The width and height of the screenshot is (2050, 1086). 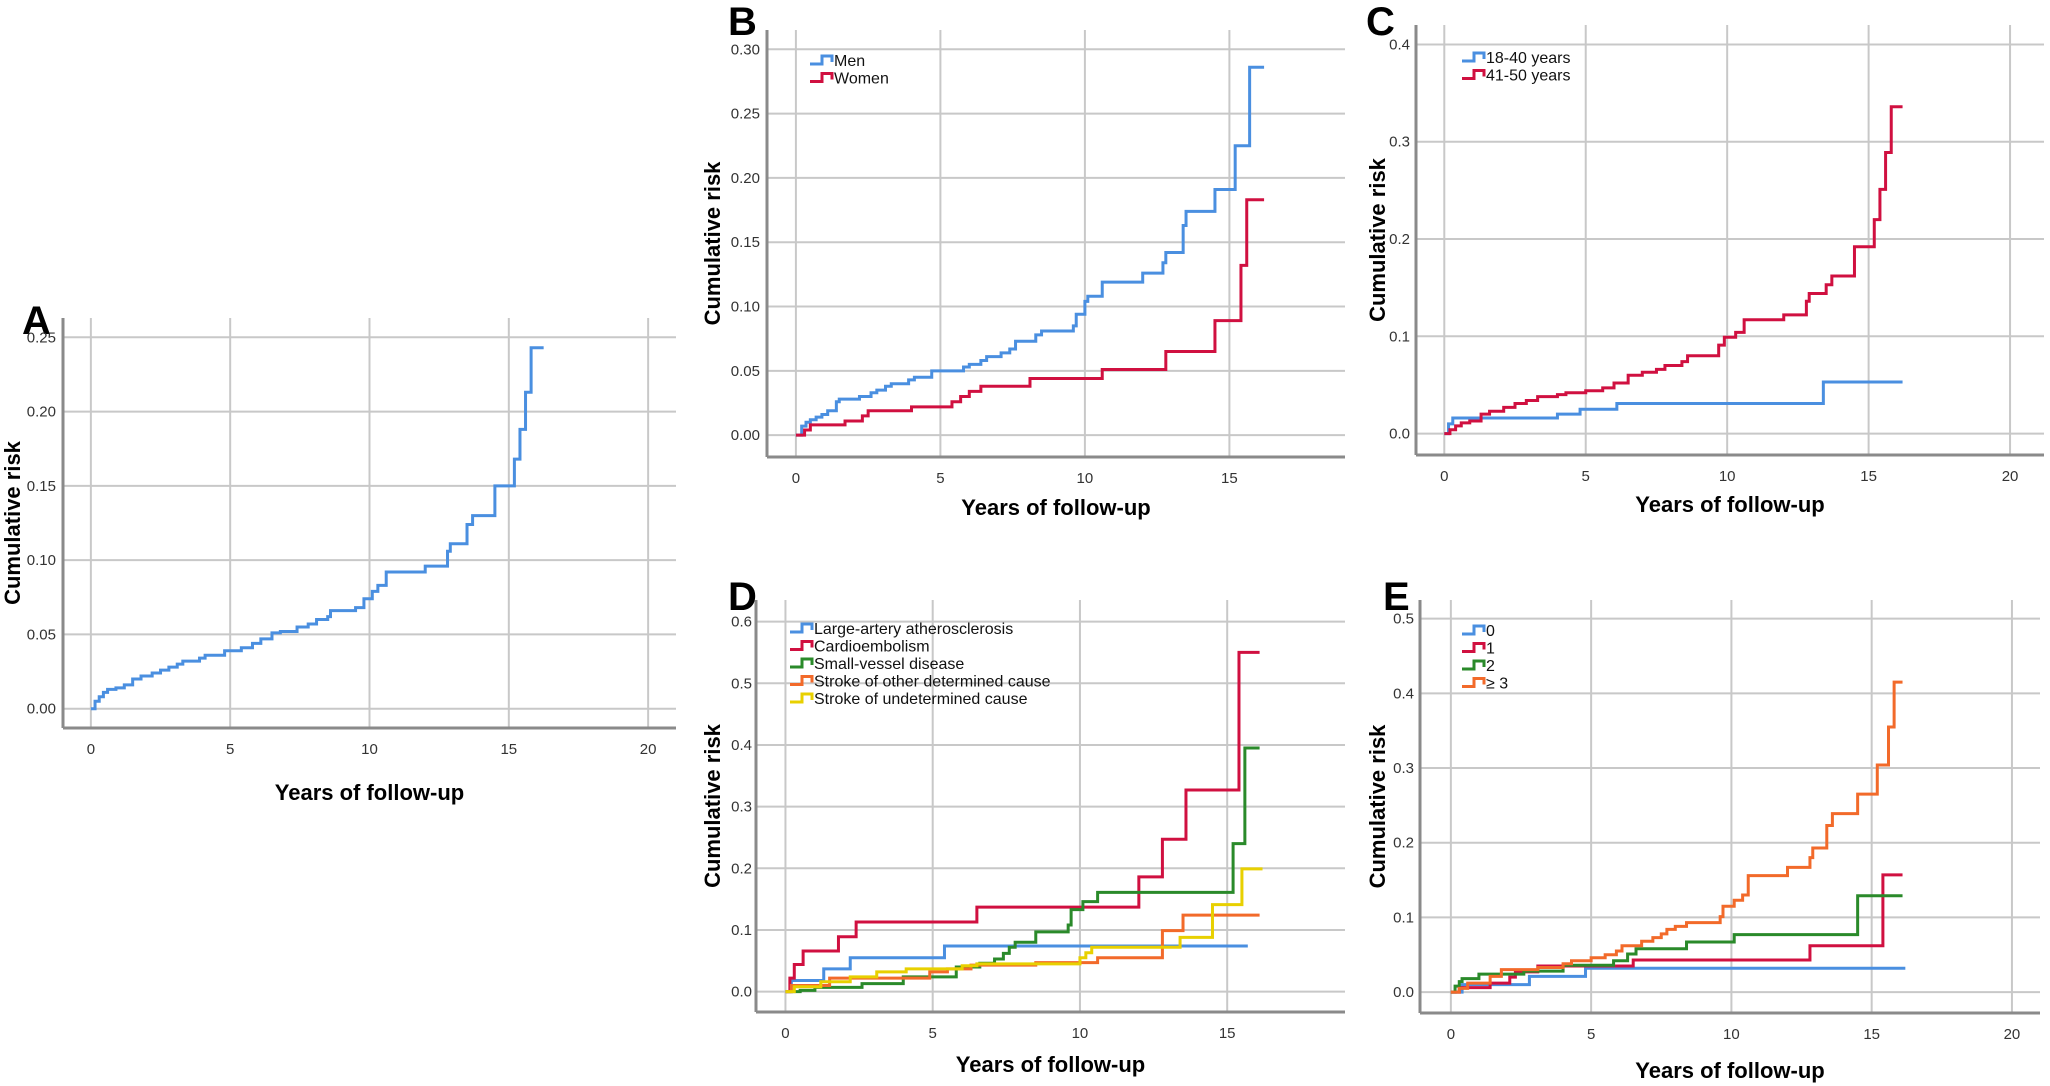 I want to click on y-tick-label: 0.30, so click(x=745, y=49).